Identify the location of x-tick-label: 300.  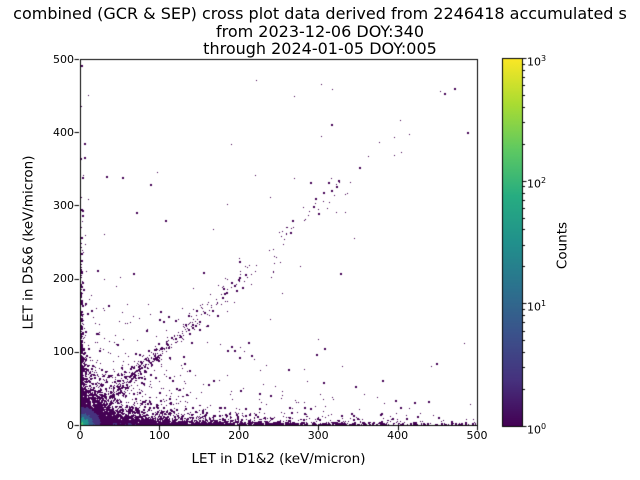
(318, 435).